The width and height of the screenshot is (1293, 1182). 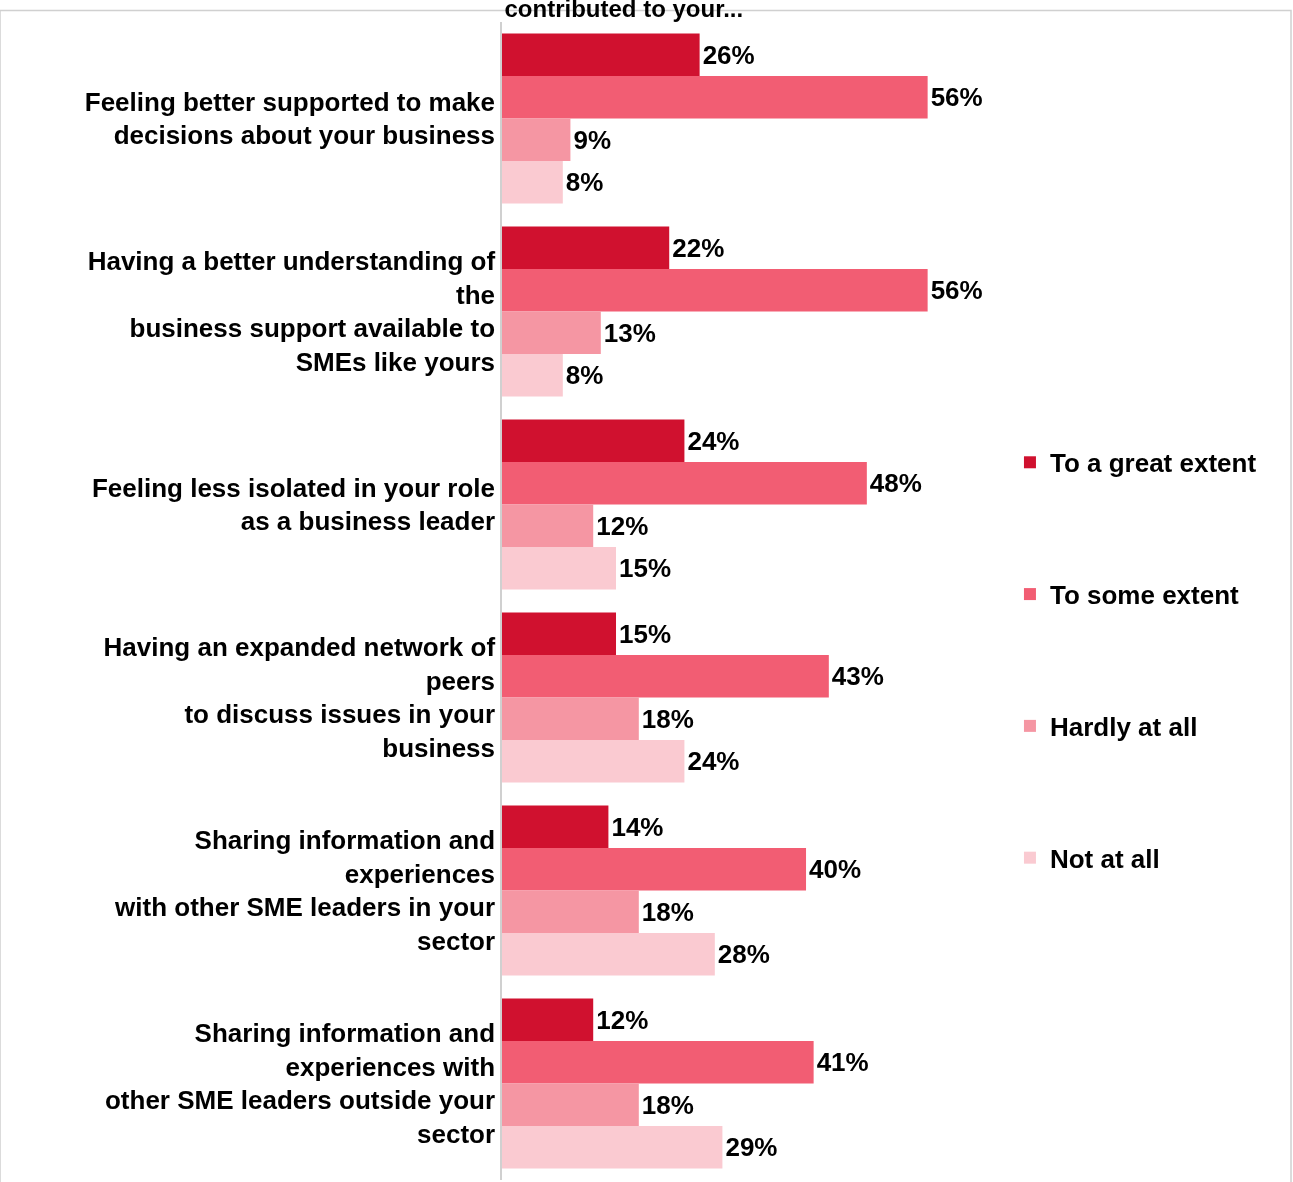 What do you see at coordinates (293, 504) in the screenshot?
I see `y-tick-label: Feeling less isolated in your role as a business leader` at bounding box center [293, 504].